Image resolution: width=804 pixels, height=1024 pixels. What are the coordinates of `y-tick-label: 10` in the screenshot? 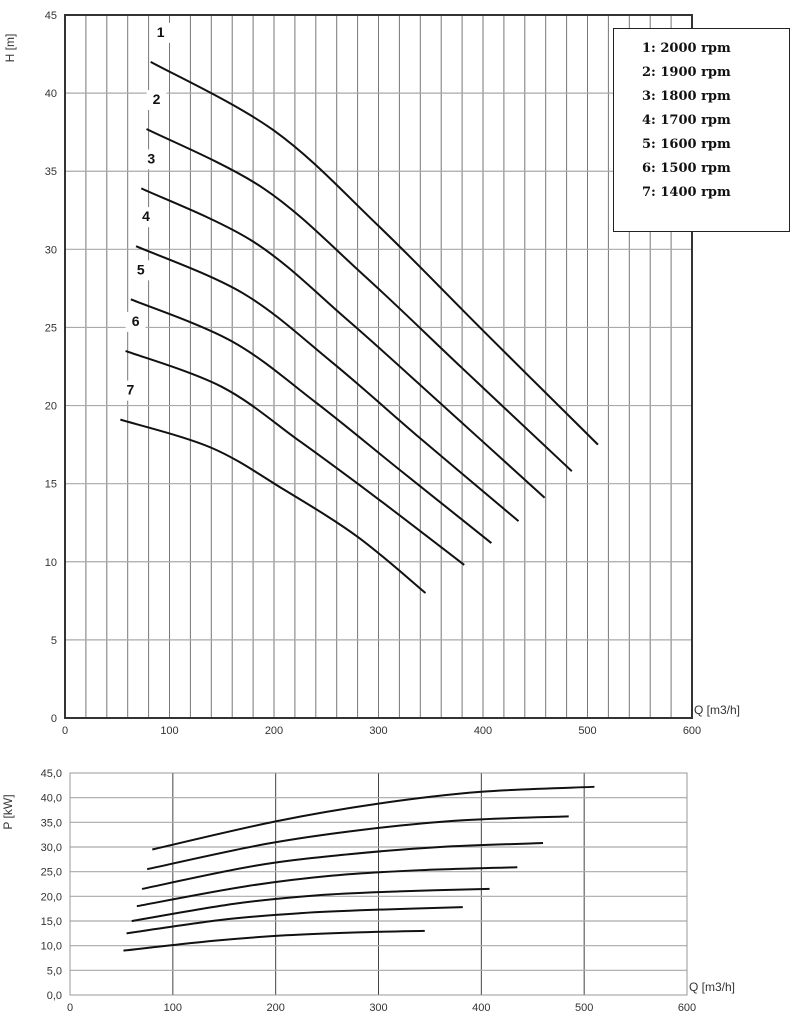 It's located at (51, 563).